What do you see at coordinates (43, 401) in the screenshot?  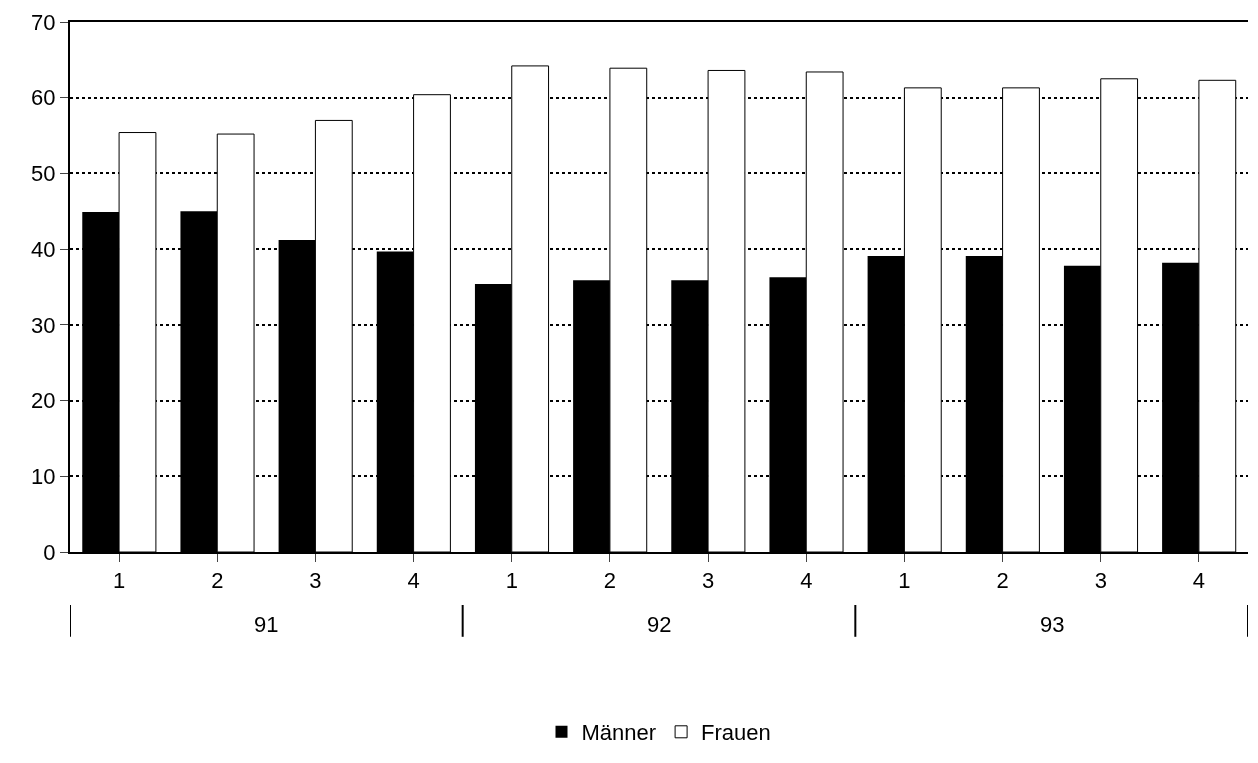 I see `y-tick-label: 20` at bounding box center [43, 401].